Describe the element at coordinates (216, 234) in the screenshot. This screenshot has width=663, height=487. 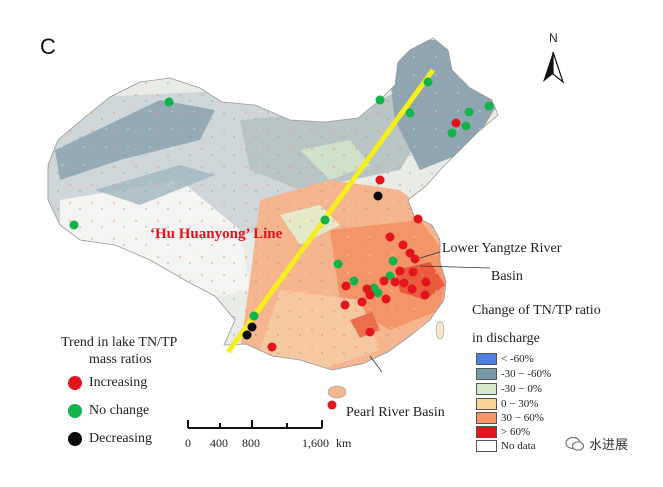
I see `hu-line-label: ‘Hu Huanyong’ Line` at that location.